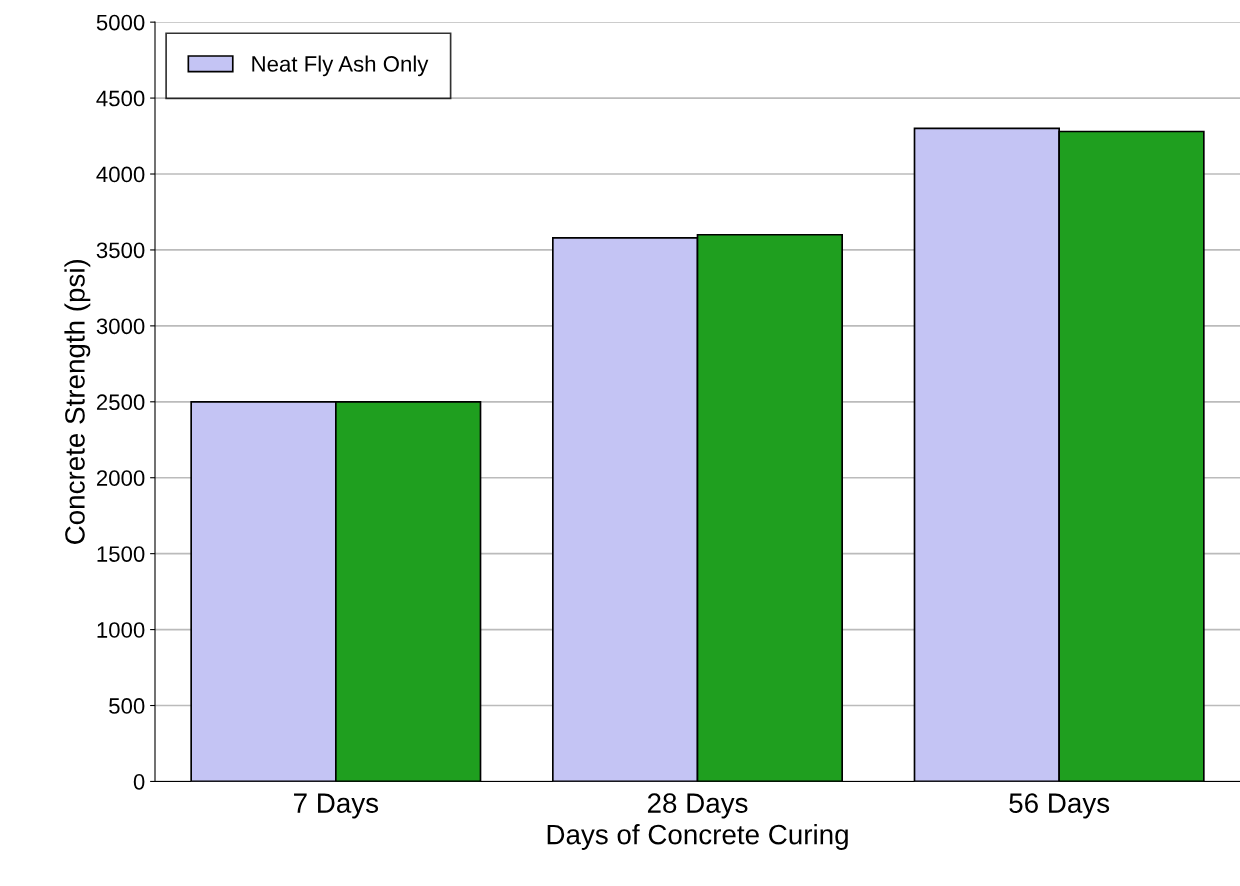 This screenshot has width=1240, height=886. What do you see at coordinates (340, 66) in the screenshot?
I see `legend-label: Neat Fly Ash Only` at bounding box center [340, 66].